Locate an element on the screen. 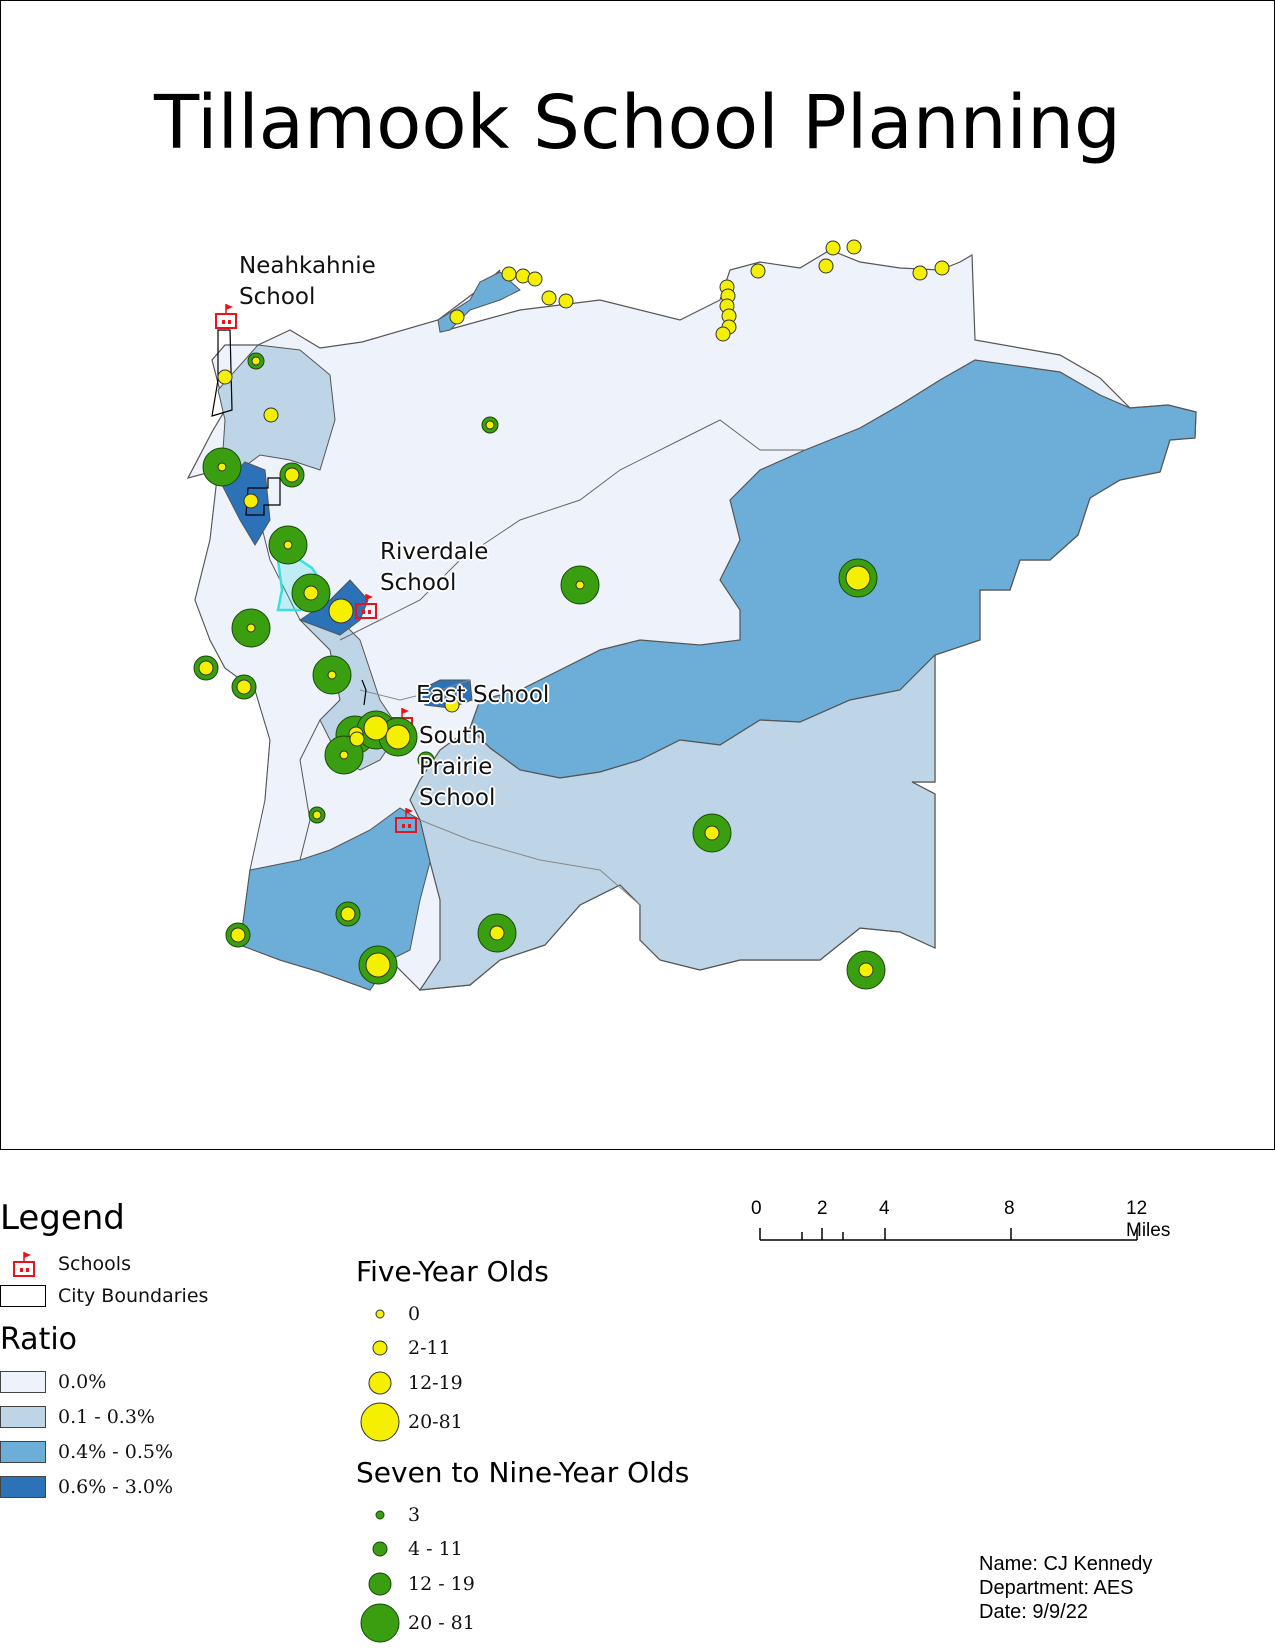  ratio-title: Ratio is located at coordinates (39, 1339).